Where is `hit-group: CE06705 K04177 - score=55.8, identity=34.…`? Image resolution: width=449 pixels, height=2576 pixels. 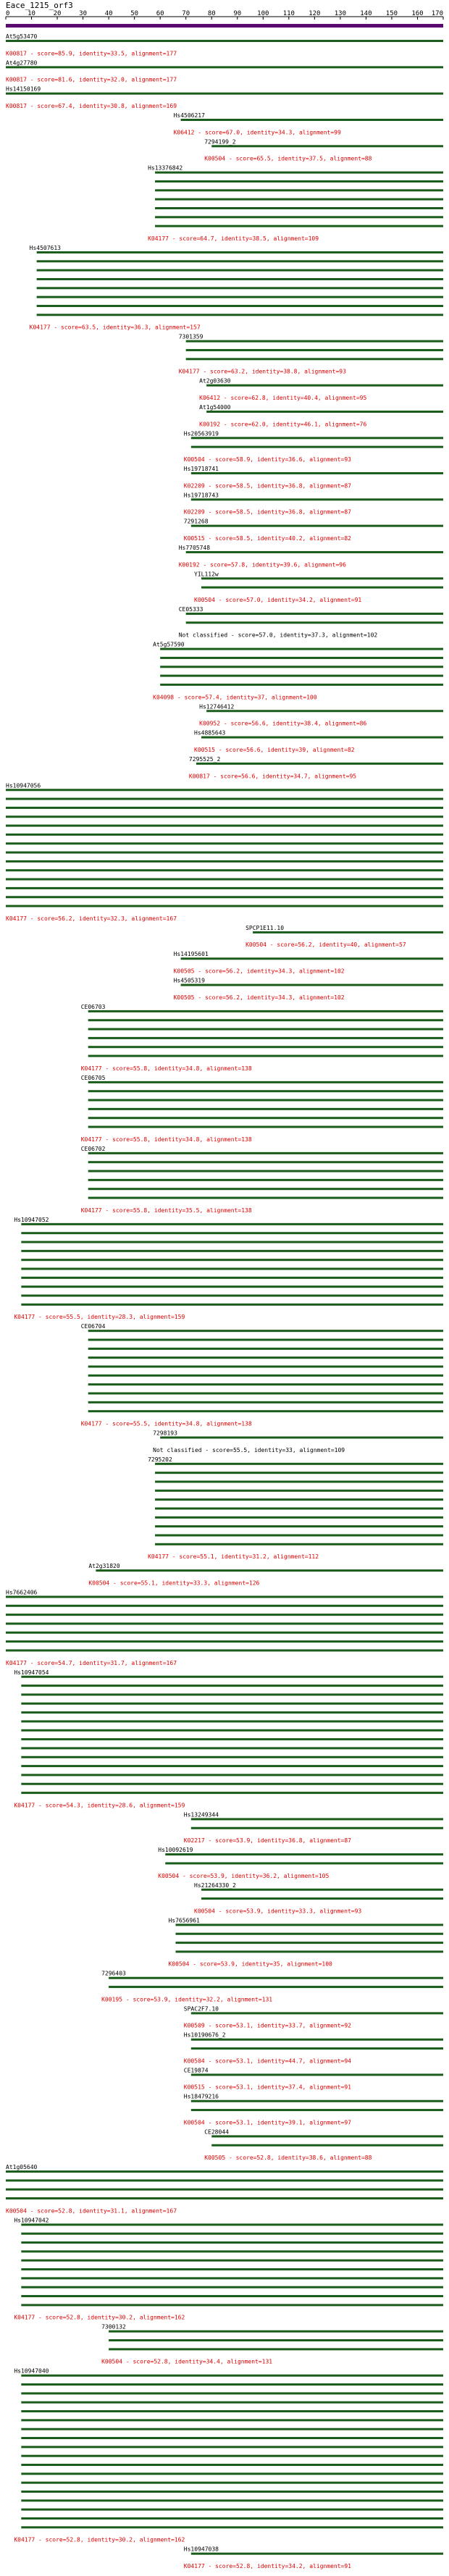
hit-group: CE06705 K04177 - score=55.8, identity=34.… is located at coordinates (262, 1109).